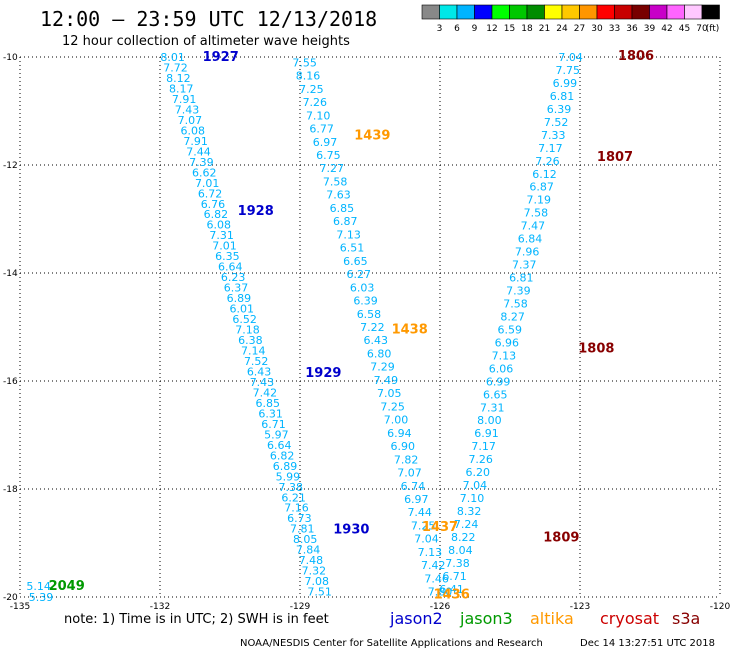 Image resolution: width=740 pixels, height=650 pixels. I want to click on scale-label: 12, so click(491, 29).